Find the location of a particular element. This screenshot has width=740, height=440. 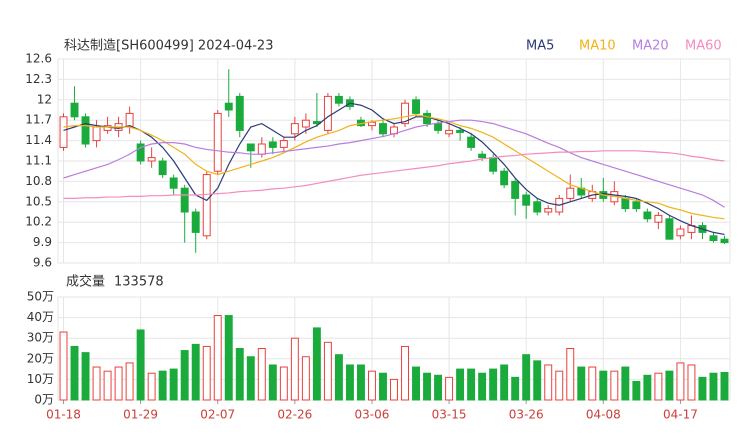

y-tick-label: 9.9 is located at coordinates (42, 242).